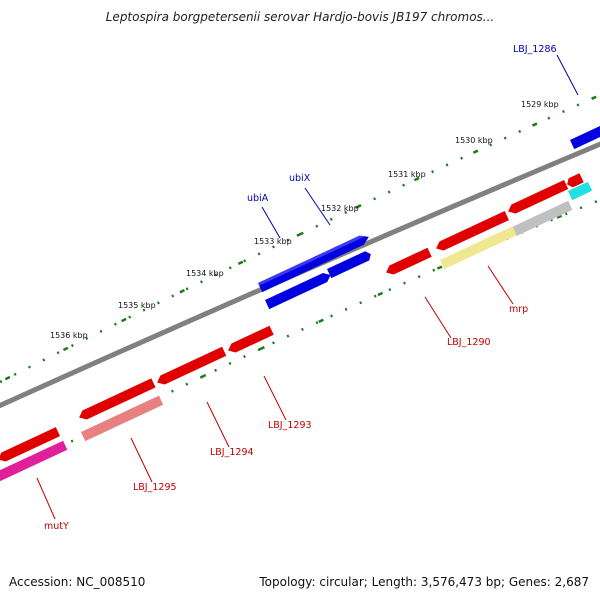  What do you see at coordinates (232, 452) in the screenshot?
I see `gene-label-lbj-1294: LBJ_1294` at bounding box center [232, 452].